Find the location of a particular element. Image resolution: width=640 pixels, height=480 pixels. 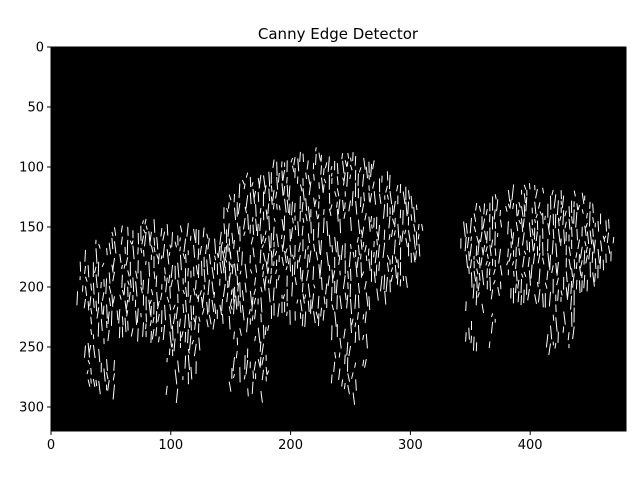

x-tick-label: 0 is located at coordinates (51, 445).